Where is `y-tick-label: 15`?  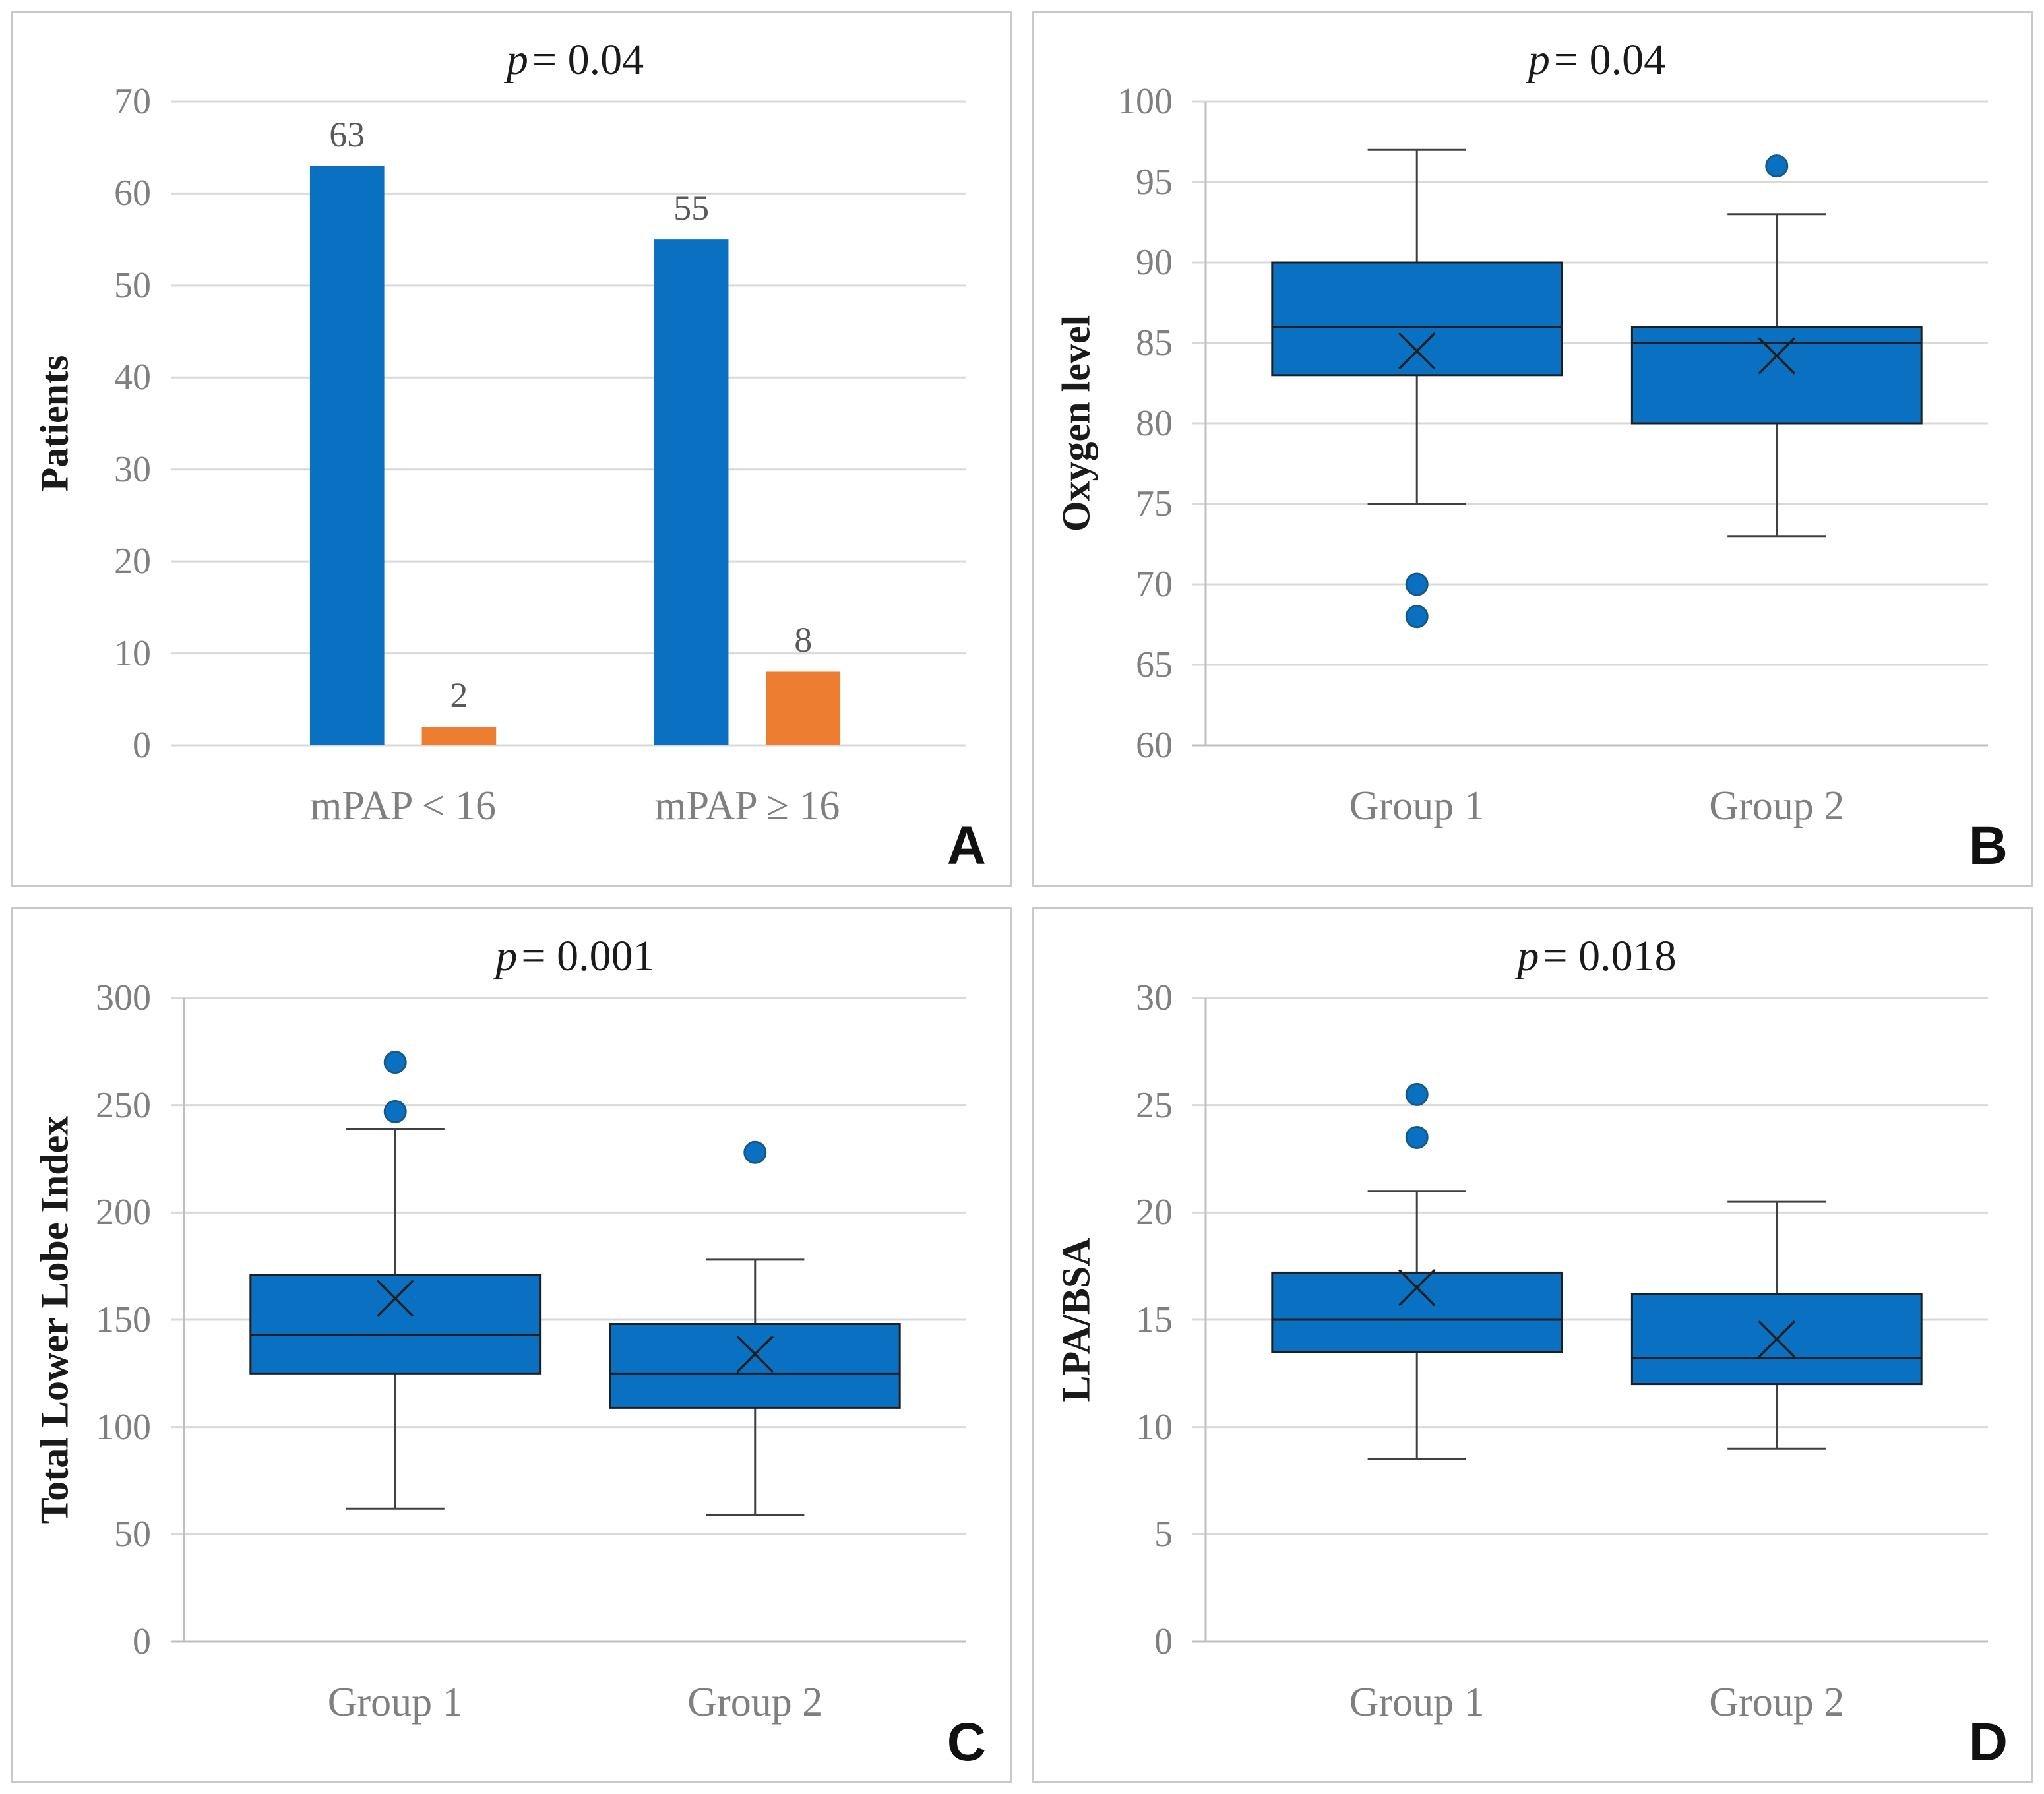
y-tick-label: 15 is located at coordinates (1154, 1319).